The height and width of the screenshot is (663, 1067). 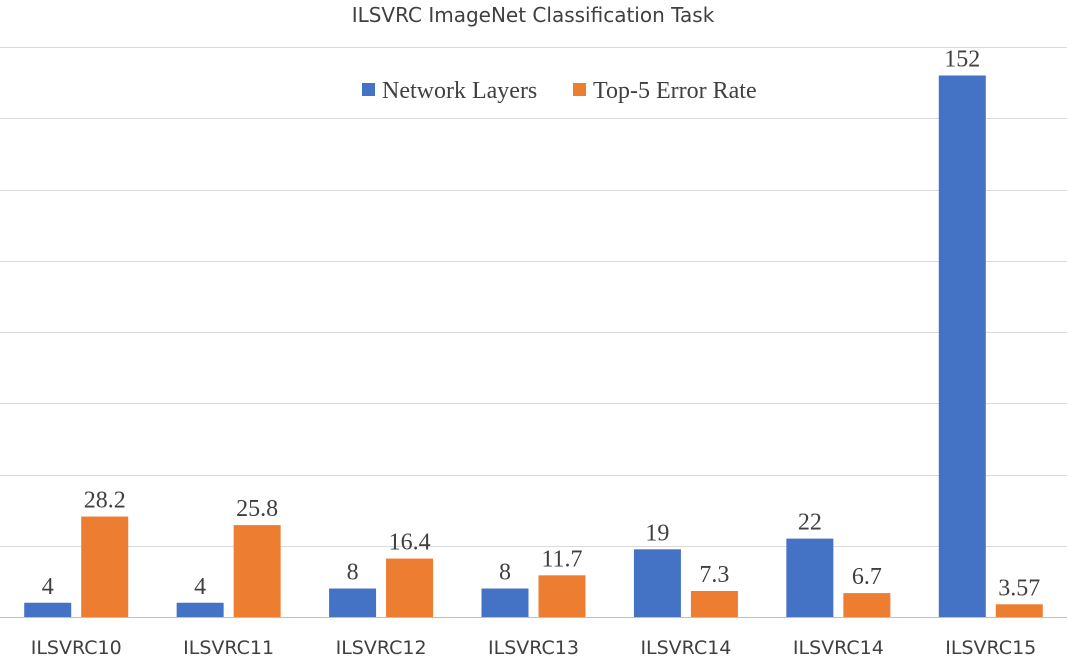 I want to click on data-label-top5-error-rate: 28.2, so click(x=105, y=501).